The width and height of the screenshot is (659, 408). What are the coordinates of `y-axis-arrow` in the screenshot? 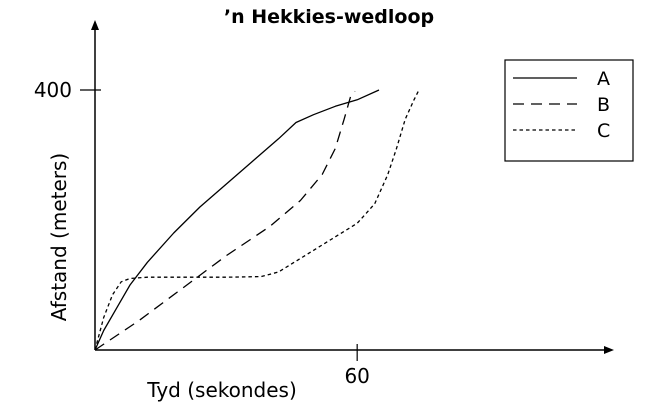 It's located at (95, 25).